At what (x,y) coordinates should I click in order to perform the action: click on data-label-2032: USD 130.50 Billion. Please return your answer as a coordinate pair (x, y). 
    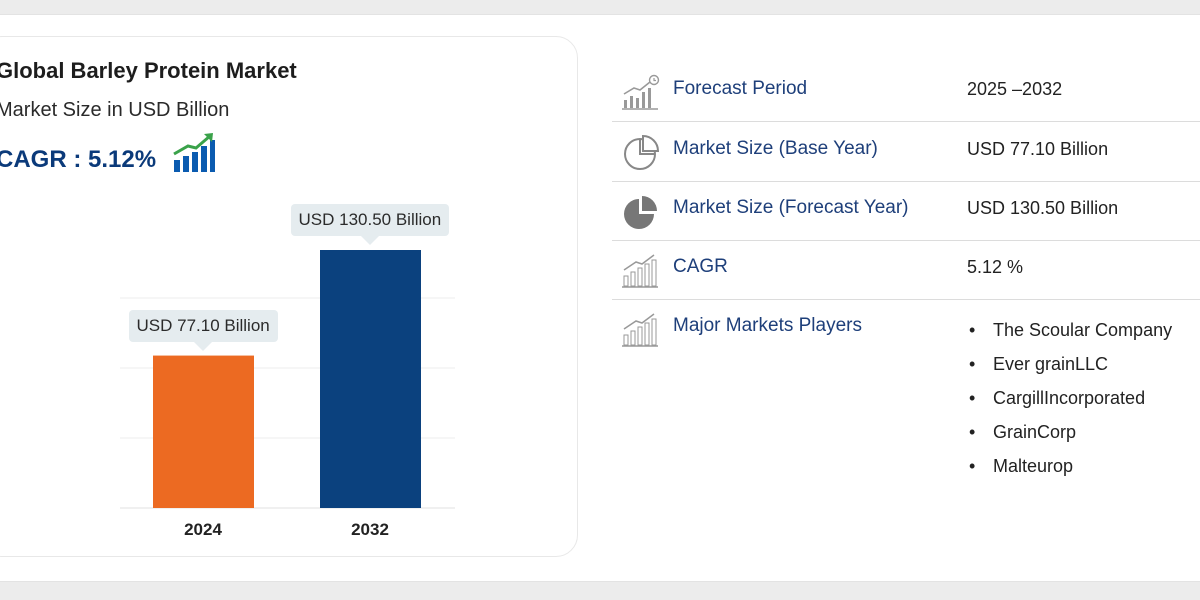
    Looking at the image, I should click on (370, 224).